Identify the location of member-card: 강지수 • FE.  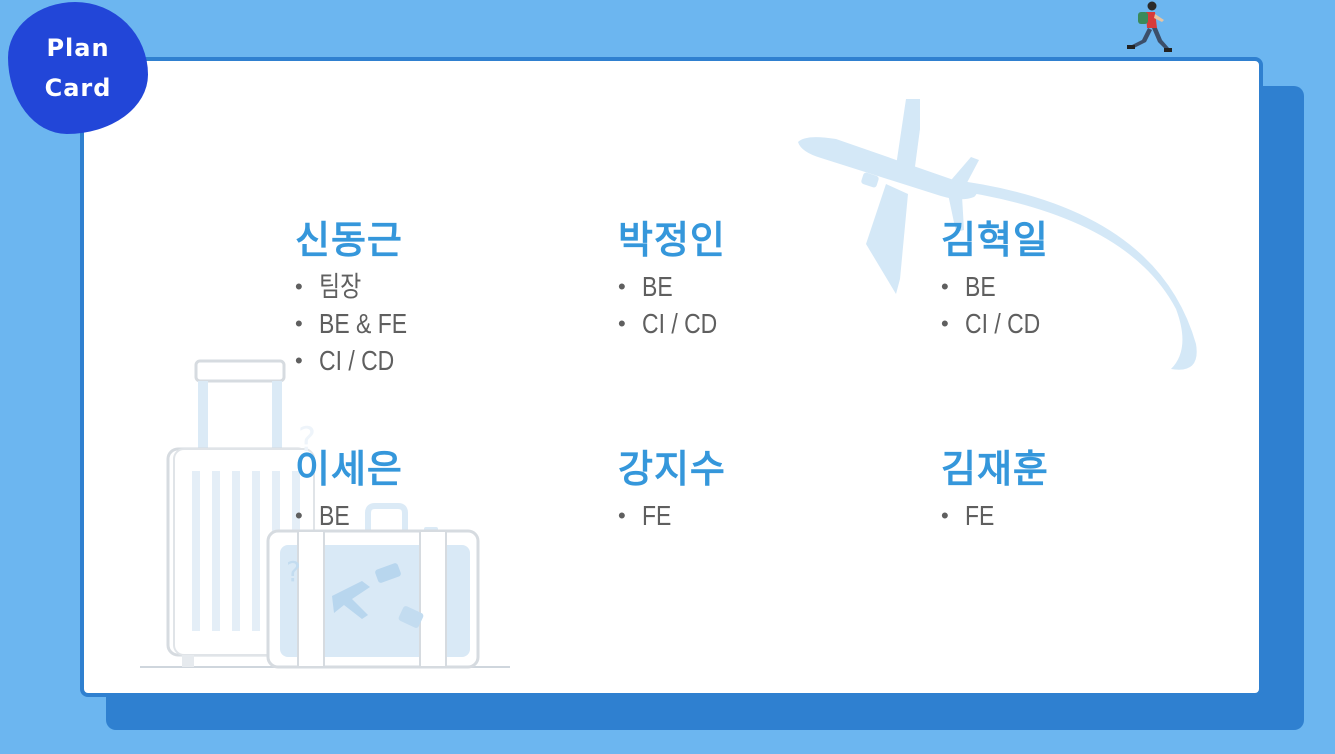
(672, 490).